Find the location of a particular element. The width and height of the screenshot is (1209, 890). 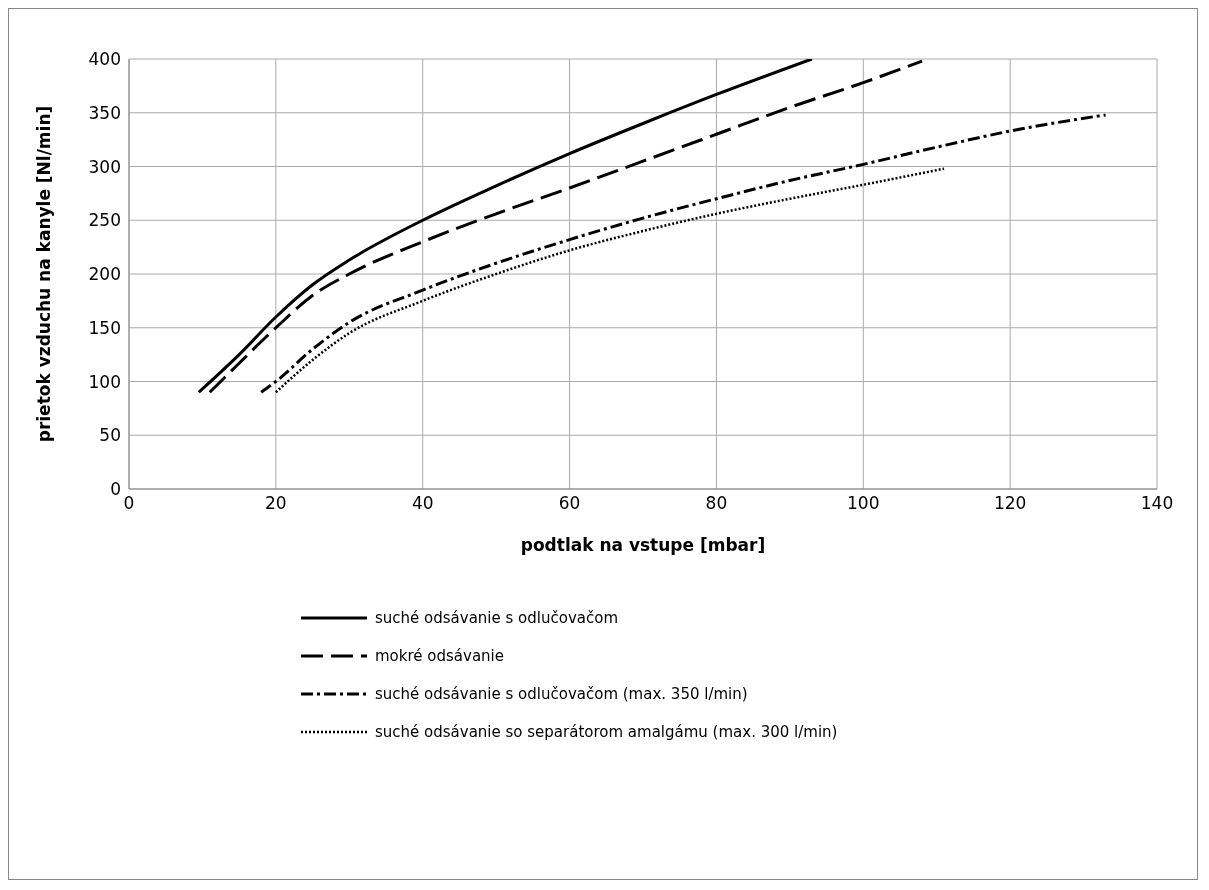

x-tick-label: 20 is located at coordinates (276, 503).